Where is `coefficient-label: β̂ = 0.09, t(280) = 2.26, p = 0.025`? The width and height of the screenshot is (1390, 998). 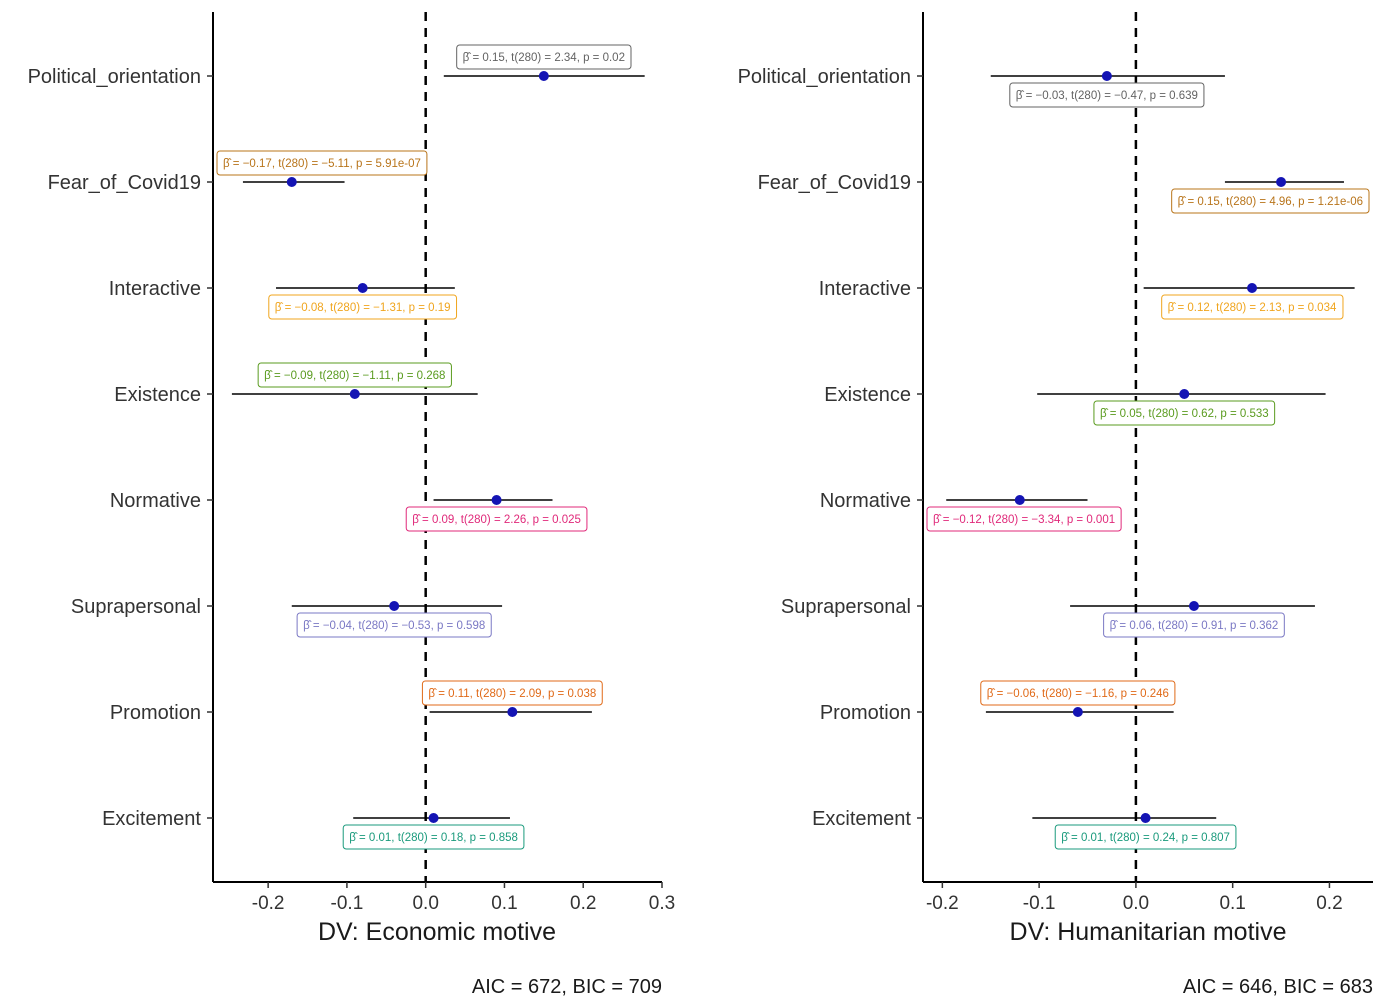
coefficient-label: β̂ = 0.09, t(280) = 2.26, p = 0.025 is located at coordinates (496, 519).